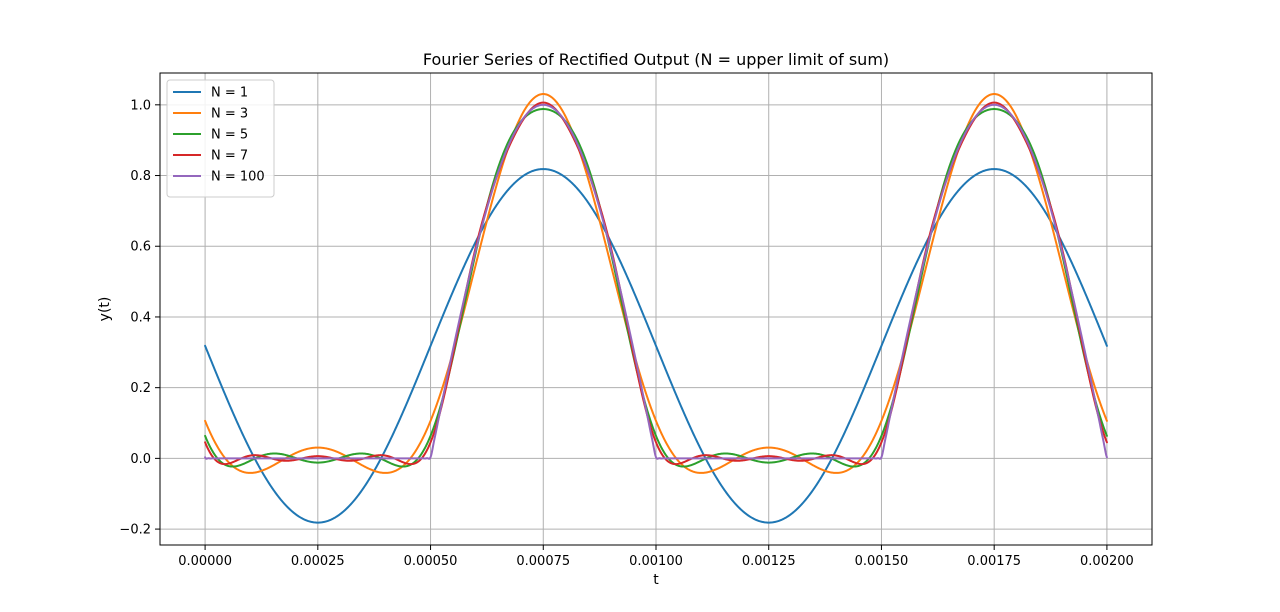  I want to click on y-tick-label: 0.2, so click(140, 388).